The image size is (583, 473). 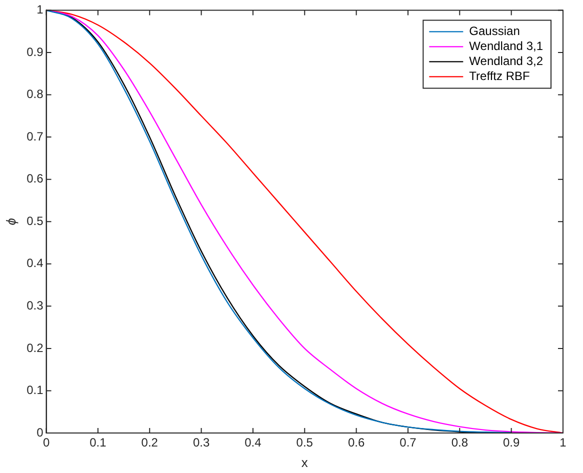 I want to click on legend-label: Wendland 3,2, so click(x=506, y=61).